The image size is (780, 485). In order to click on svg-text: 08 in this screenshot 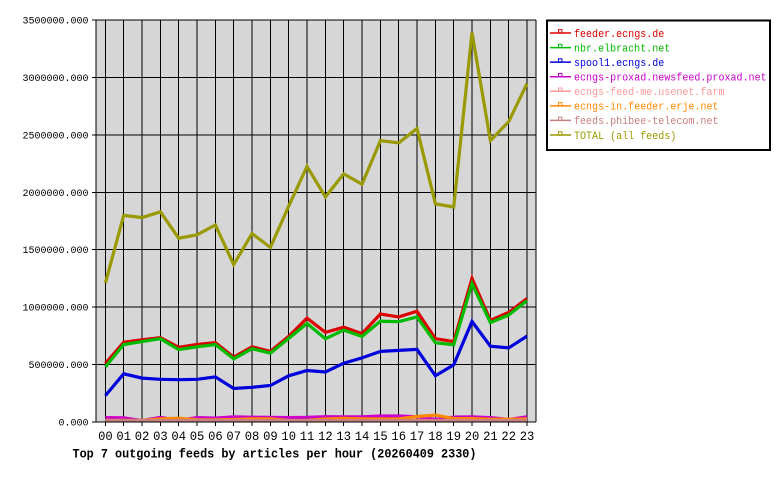, I will do `click(252, 436)`.